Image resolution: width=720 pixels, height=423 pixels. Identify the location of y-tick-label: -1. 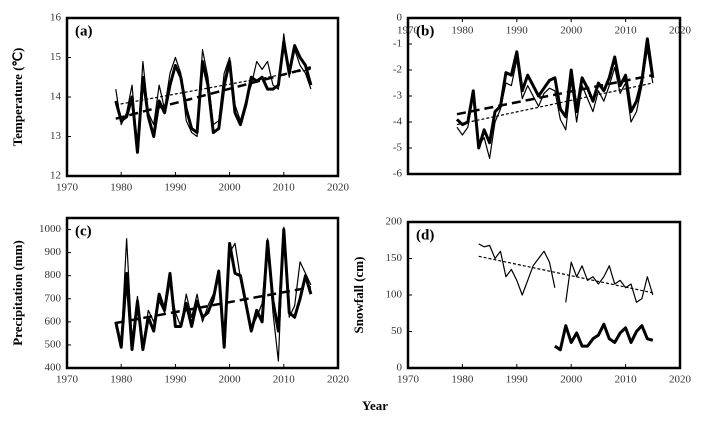
(397, 44).